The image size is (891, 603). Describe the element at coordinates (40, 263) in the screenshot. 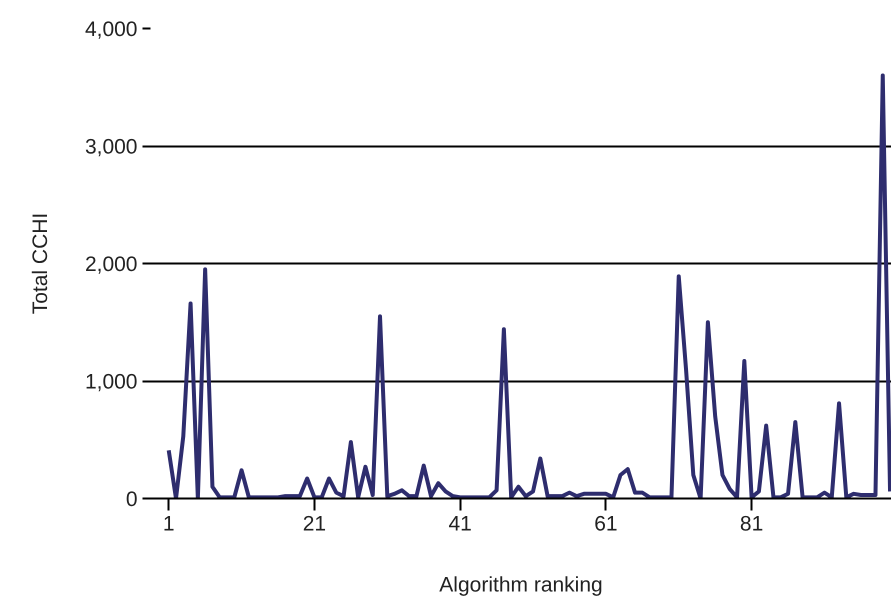

I see `y-axis-title: Total CCHI` at that location.